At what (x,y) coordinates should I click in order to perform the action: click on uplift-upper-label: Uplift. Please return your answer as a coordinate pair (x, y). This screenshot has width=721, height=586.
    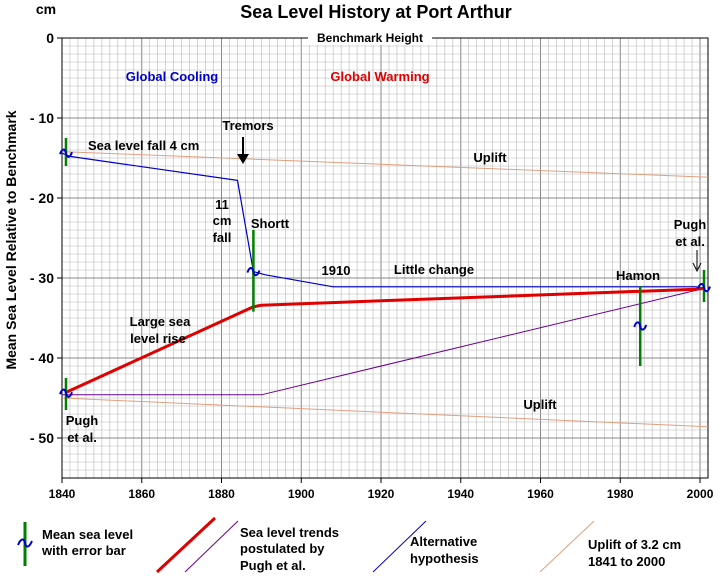
    Looking at the image, I should click on (490, 157).